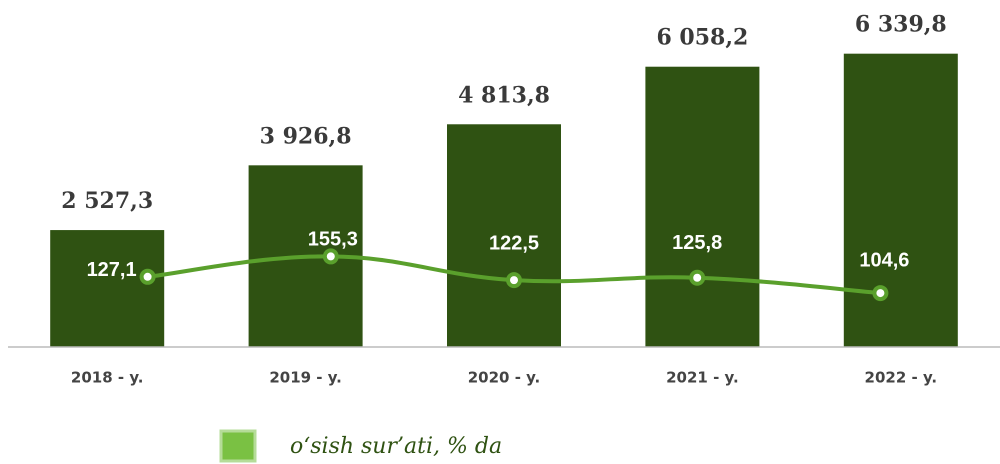 The image size is (1000, 464). Describe the element at coordinates (107, 378) in the screenshot. I see `x-tick-label: 2018 - y.` at that location.